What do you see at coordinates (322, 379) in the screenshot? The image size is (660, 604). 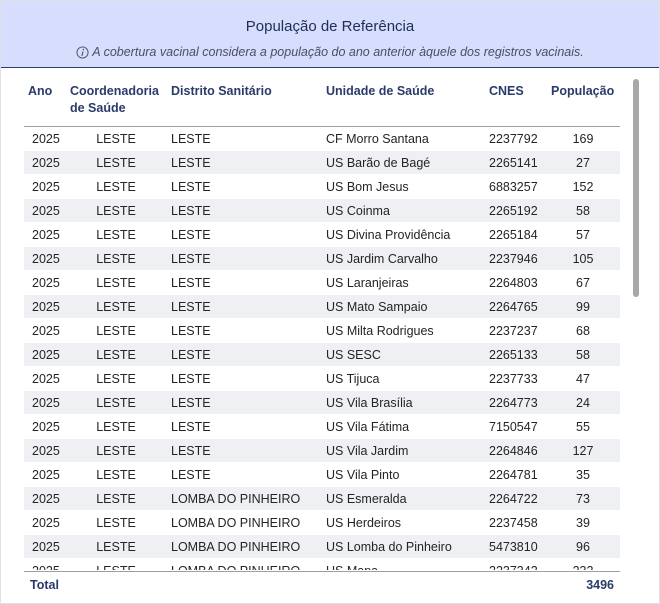 I see `table-row: 2025 LESTE LESTE US Tijuca 2237733 47` at bounding box center [322, 379].